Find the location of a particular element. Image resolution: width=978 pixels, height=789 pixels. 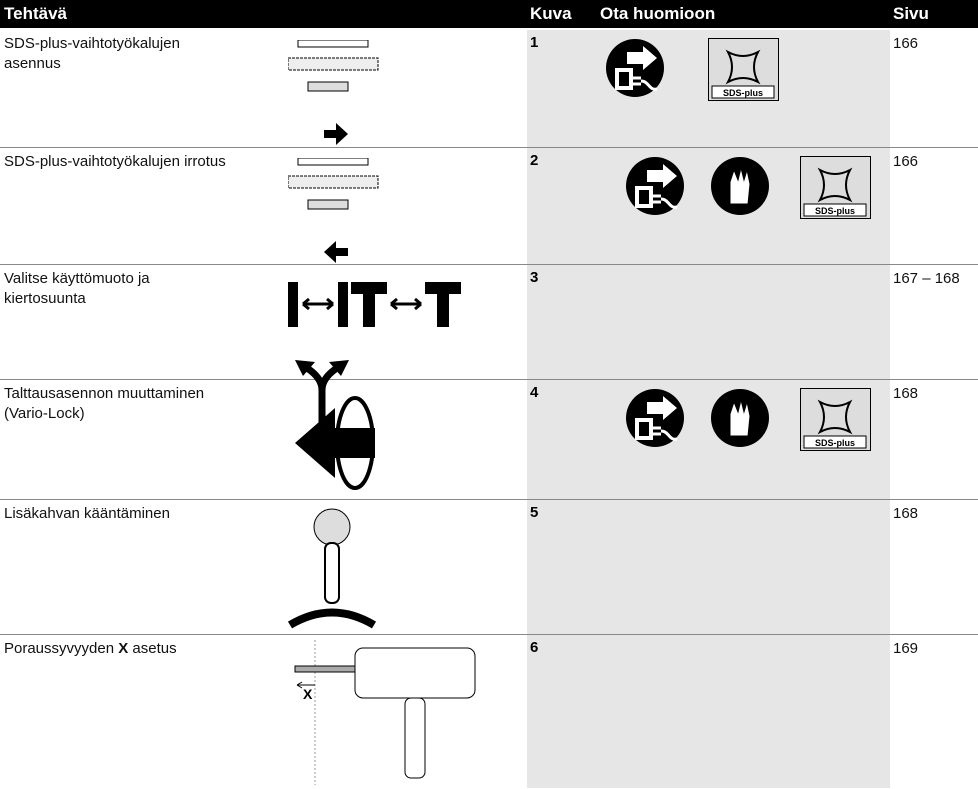

task-part: Poraussyvyyden is located at coordinates (61, 648).